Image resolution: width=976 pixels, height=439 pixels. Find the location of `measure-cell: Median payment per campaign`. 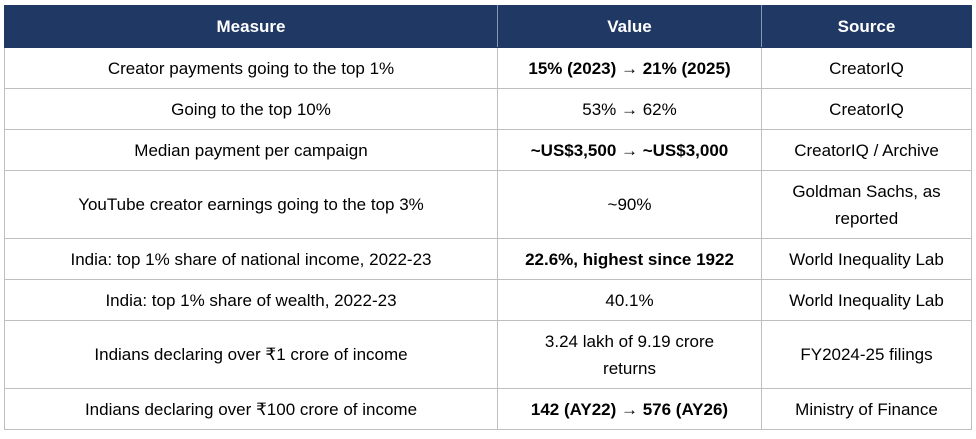

measure-cell: Median payment per campaign is located at coordinates (251, 150).